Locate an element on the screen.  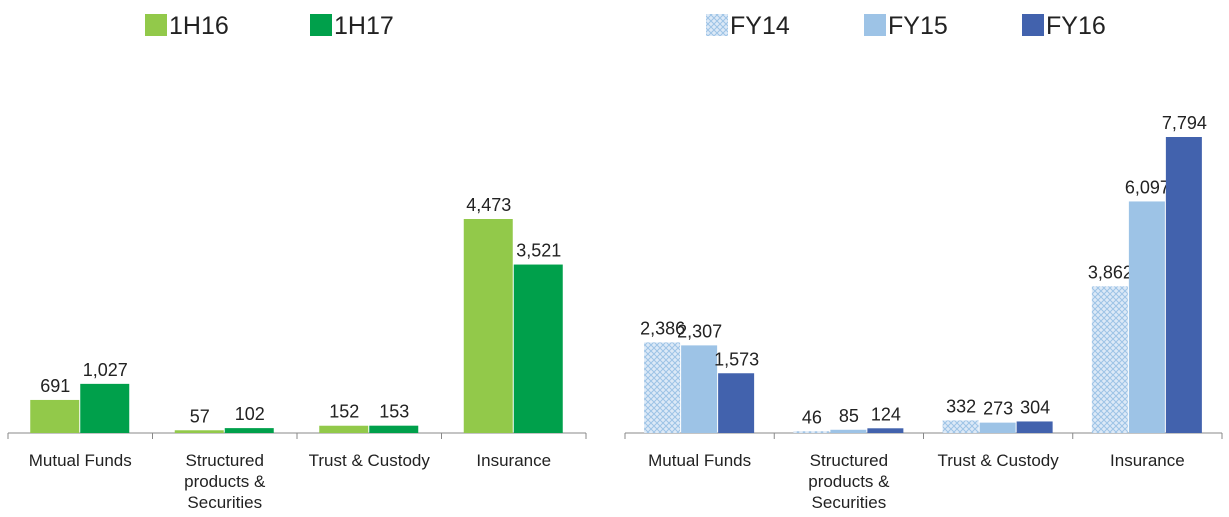
value-label: 102 is located at coordinates (250, 414).